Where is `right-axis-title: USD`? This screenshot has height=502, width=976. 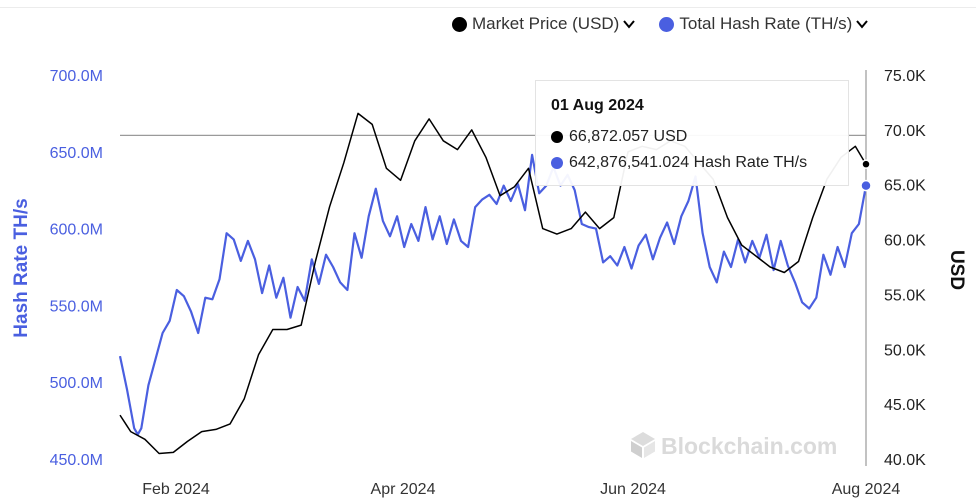
right-axis-title: USD is located at coordinates (956, 270).